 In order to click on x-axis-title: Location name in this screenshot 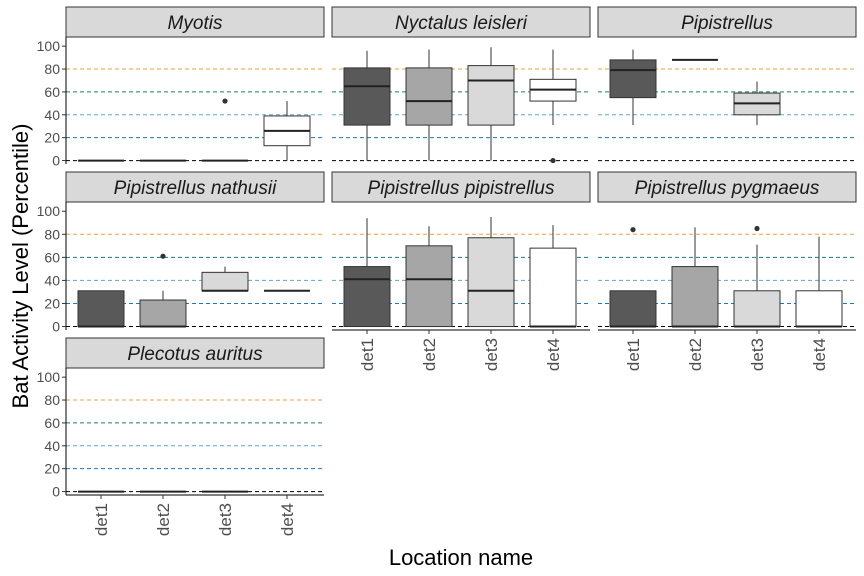, I will do `click(461, 557)`.